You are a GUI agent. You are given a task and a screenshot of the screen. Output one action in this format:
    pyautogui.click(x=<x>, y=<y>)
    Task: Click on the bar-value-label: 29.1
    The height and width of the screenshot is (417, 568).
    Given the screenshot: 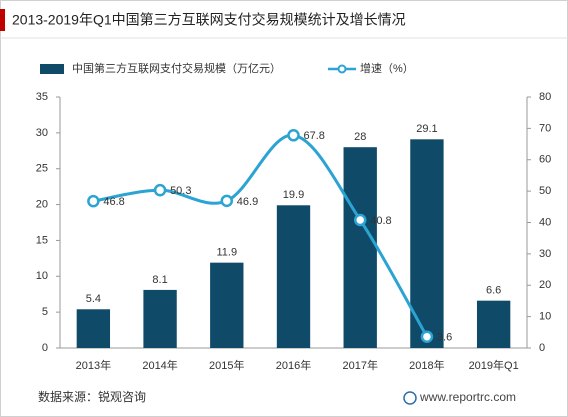 What is the action you would take?
    pyautogui.click(x=426, y=129)
    